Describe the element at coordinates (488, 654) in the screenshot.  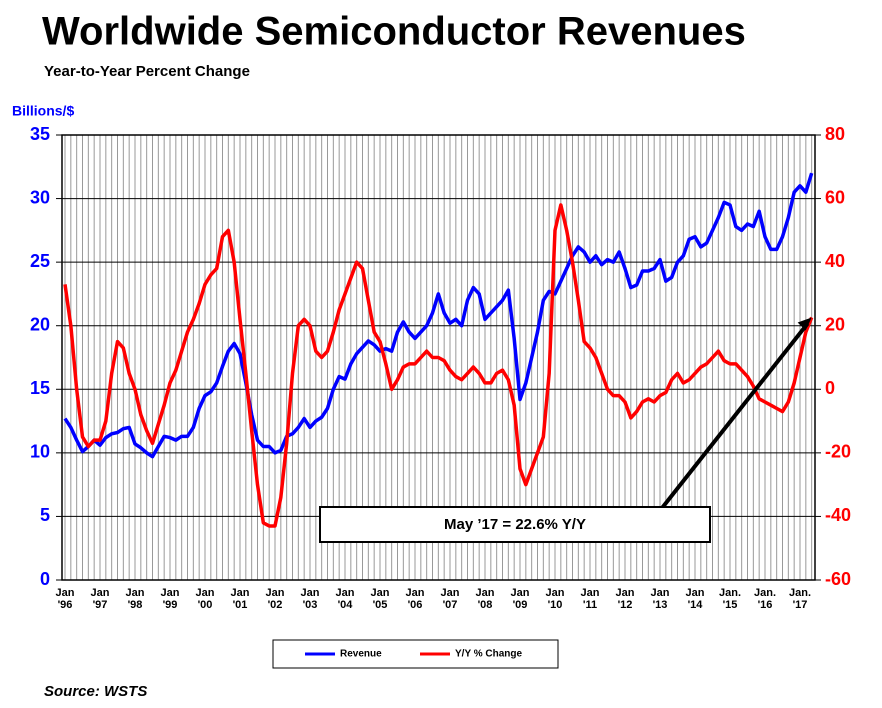
I see `legend-label: Y/Y % Change` at that location.